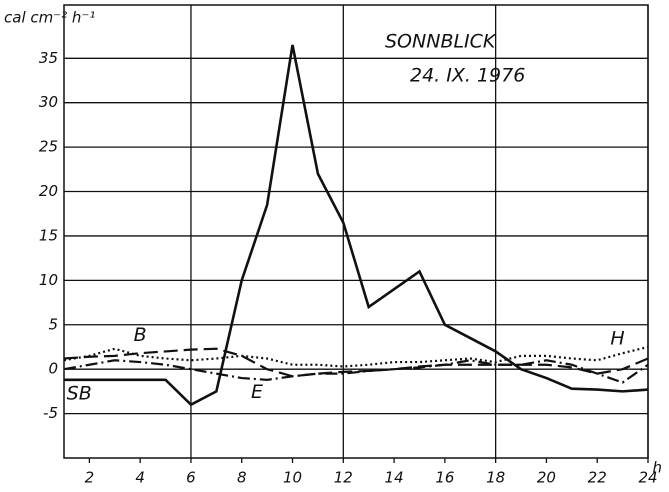  What do you see at coordinates (495, 478) in the screenshot?
I see `x-tick-label: 18` at bounding box center [495, 478].